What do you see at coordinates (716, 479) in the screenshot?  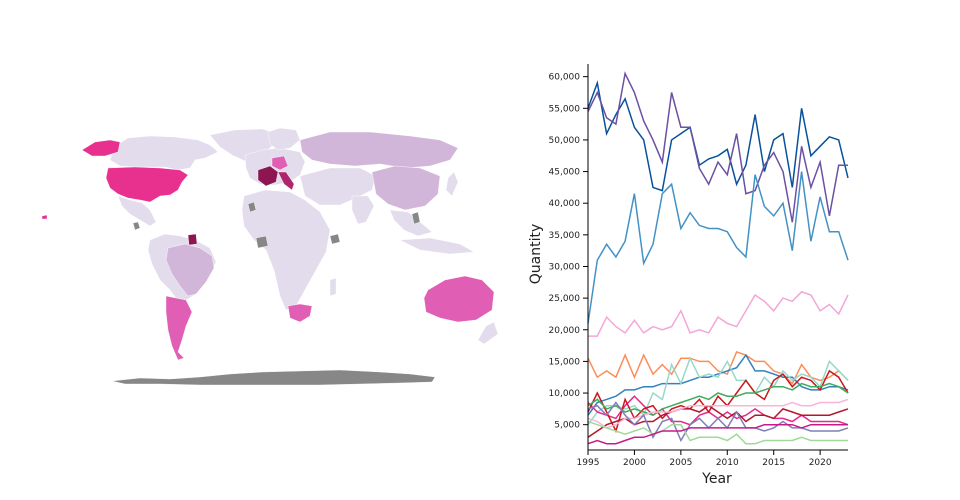 I see `x-axis-title: Year` at bounding box center [716, 479].